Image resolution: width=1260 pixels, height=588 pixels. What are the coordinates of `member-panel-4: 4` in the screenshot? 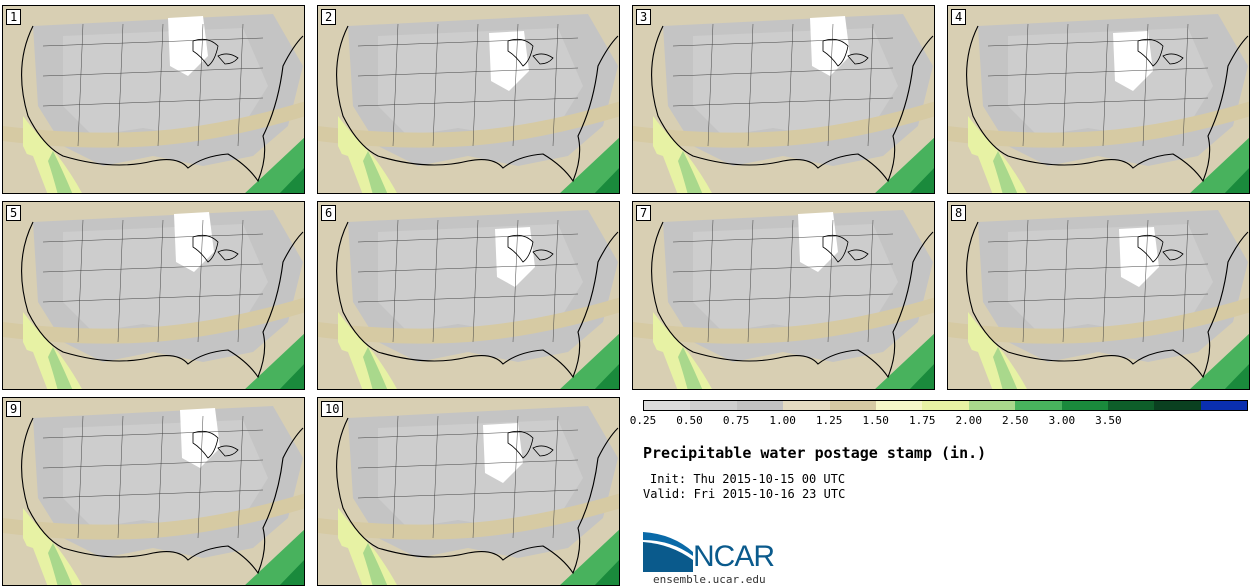 It's located at (1098, 99).